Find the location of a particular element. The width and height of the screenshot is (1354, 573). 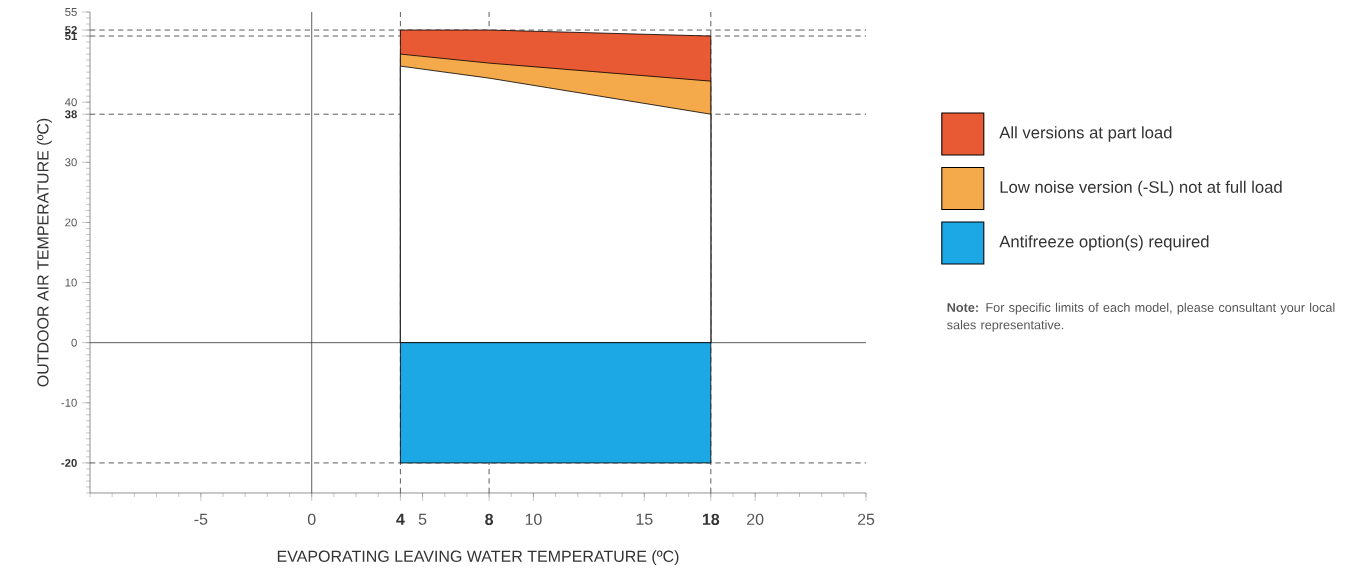

text: Low noise version (-SL) not at full load is located at coordinates (1141, 188).